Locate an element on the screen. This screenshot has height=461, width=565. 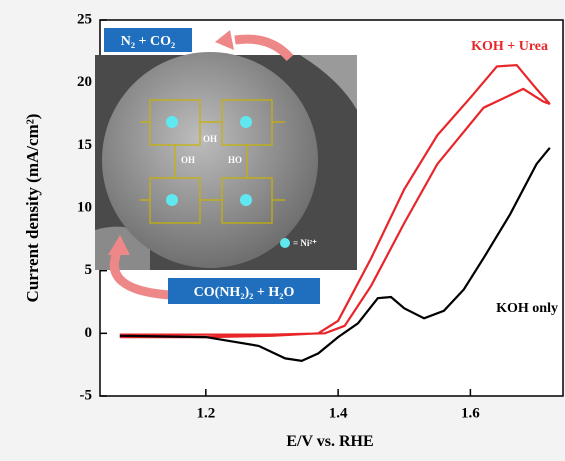
y-tick-label: 5 is located at coordinates (89, 270).